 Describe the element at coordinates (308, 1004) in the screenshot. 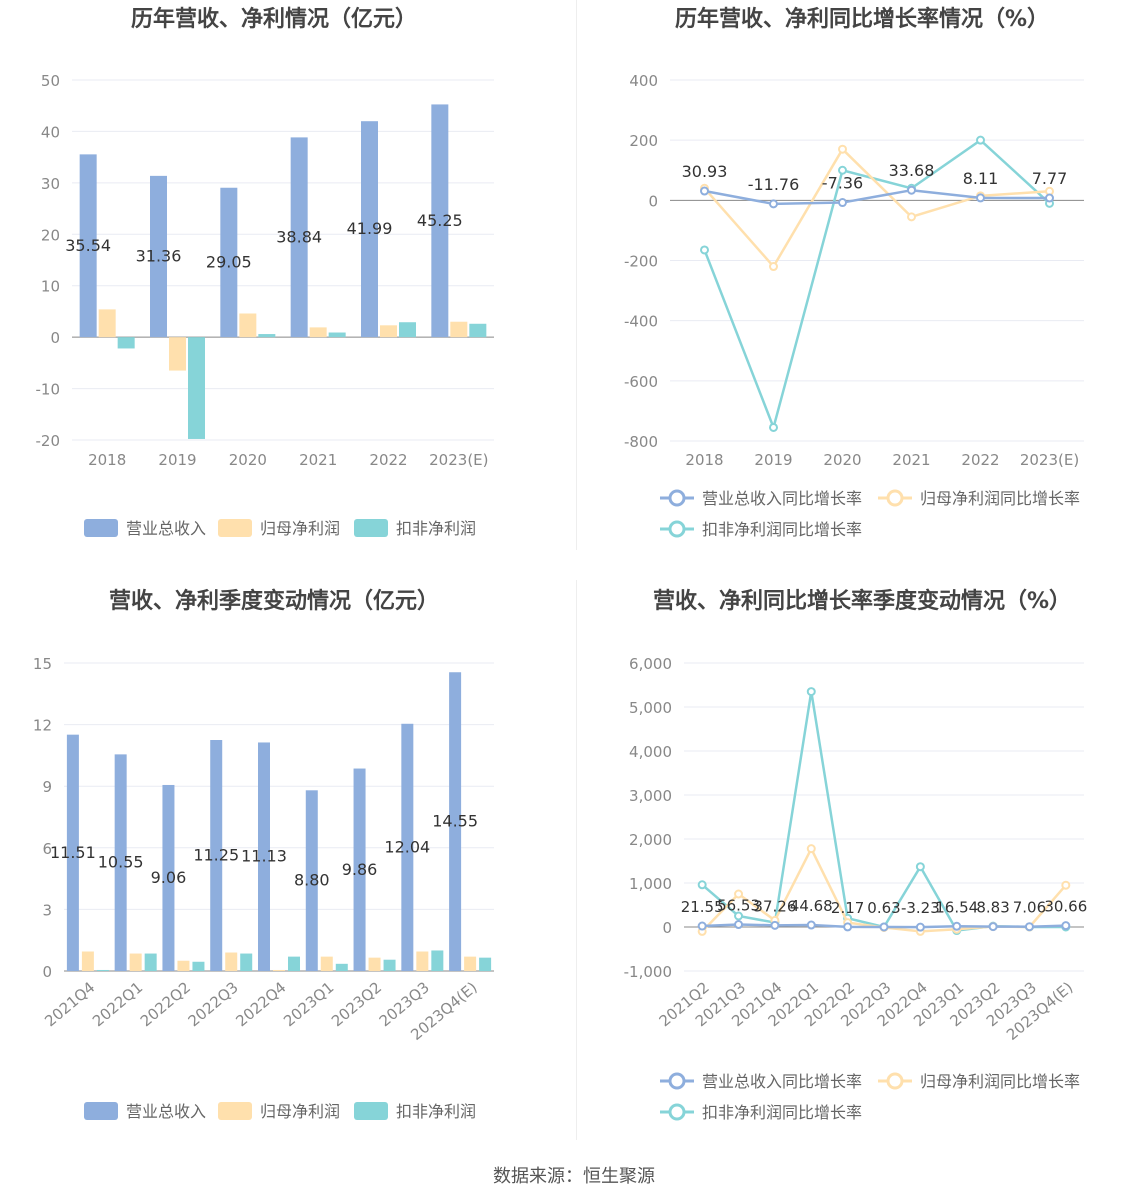

I see `x-tick-label: 2023Q1` at that location.